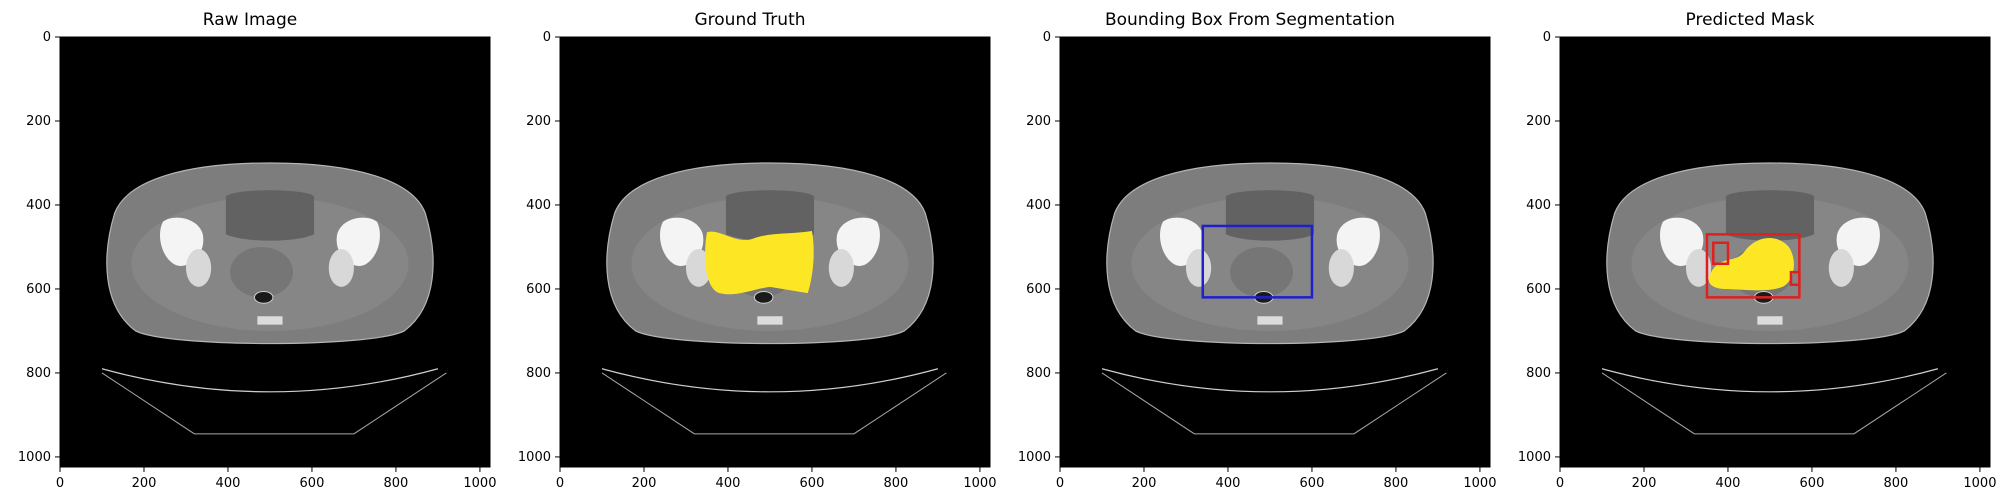 This screenshot has height=500, width=2000. What do you see at coordinates (759, 263) in the screenshot?
I see `ground-truth-mask` at bounding box center [759, 263].